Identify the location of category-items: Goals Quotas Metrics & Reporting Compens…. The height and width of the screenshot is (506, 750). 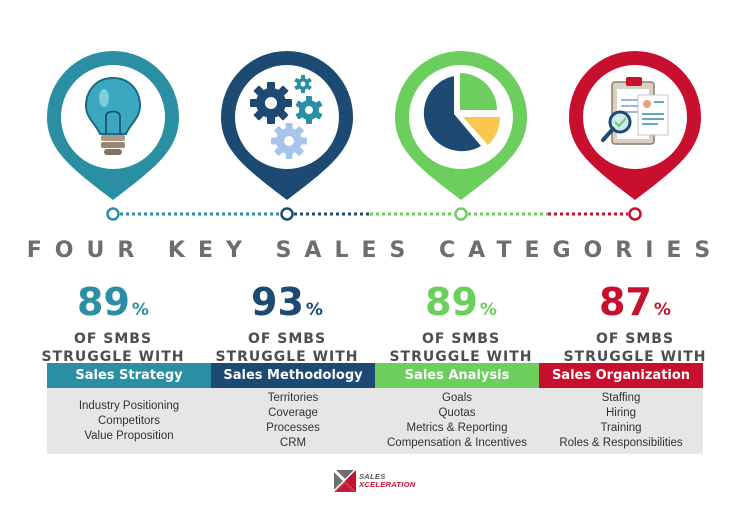
(457, 421).